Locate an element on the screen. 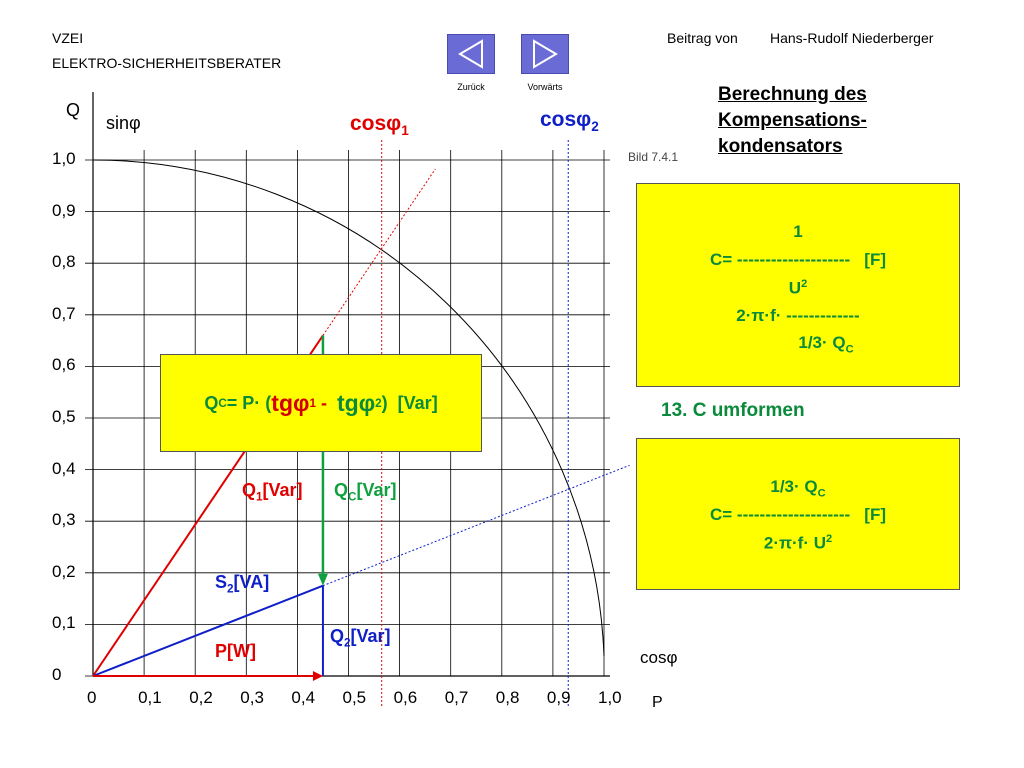  y-tick-label: 0,4 is located at coordinates (64, 468).